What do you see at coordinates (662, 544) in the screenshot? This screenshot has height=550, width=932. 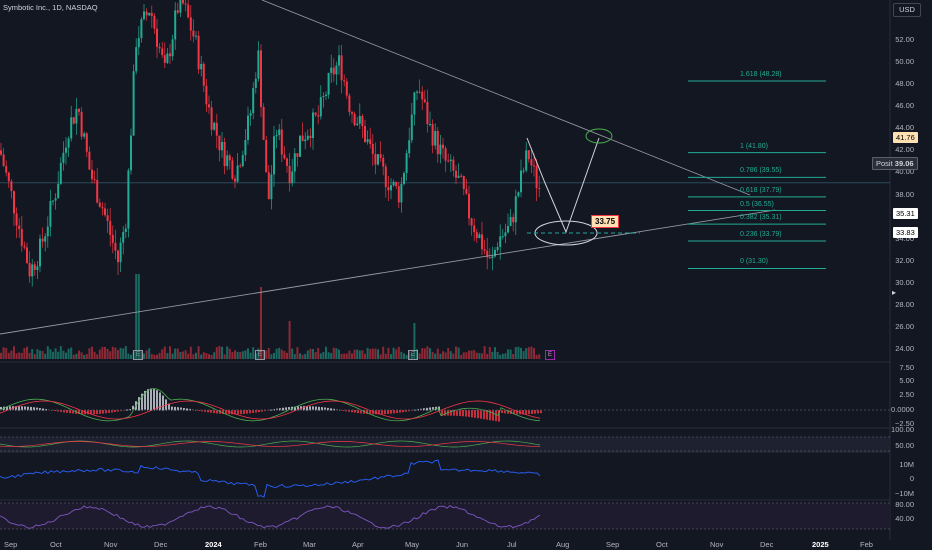 I see `time-axis-tick: Oct` at bounding box center [662, 544].